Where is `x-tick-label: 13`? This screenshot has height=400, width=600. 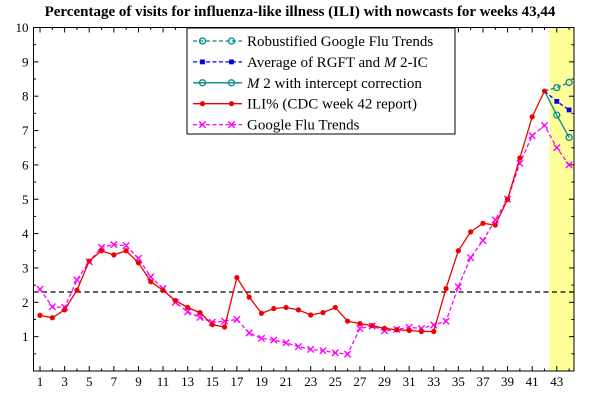 x-tick-label: 13 is located at coordinates (187, 381).